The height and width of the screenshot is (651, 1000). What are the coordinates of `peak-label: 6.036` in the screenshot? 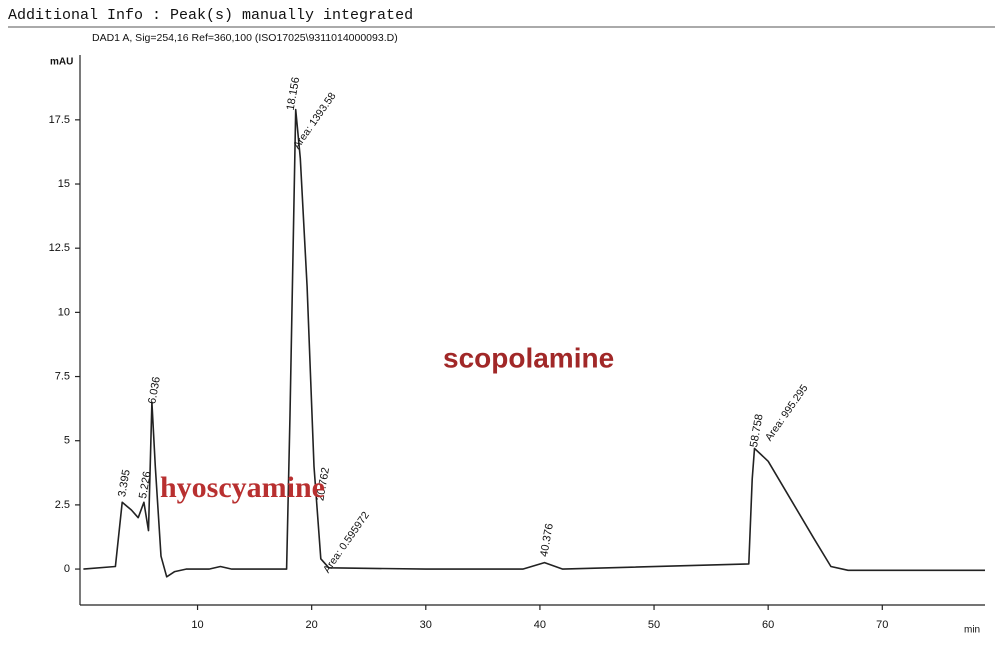 It's located at (154, 390).